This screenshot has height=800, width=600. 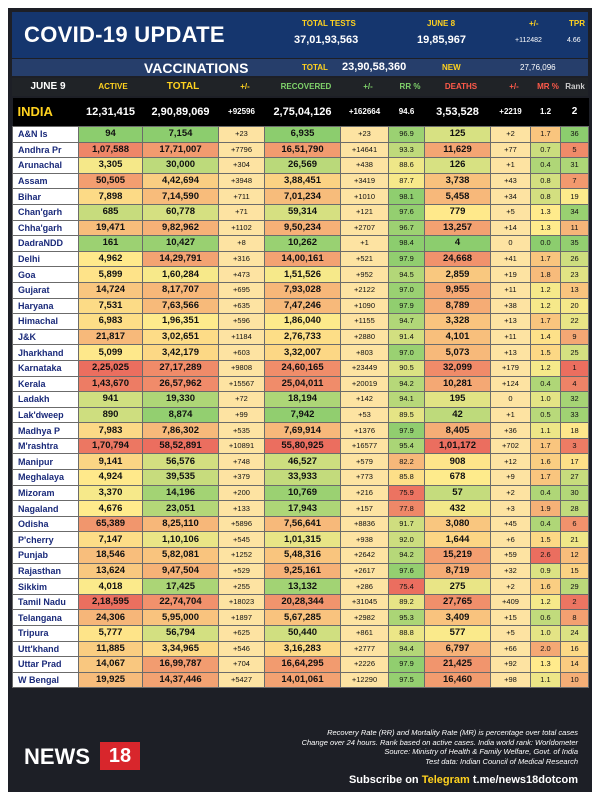 What do you see at coordinates (302, 196) in the screenshot?
I see `cell-recovered: 7,01,234` at bounding box center [302, 196].